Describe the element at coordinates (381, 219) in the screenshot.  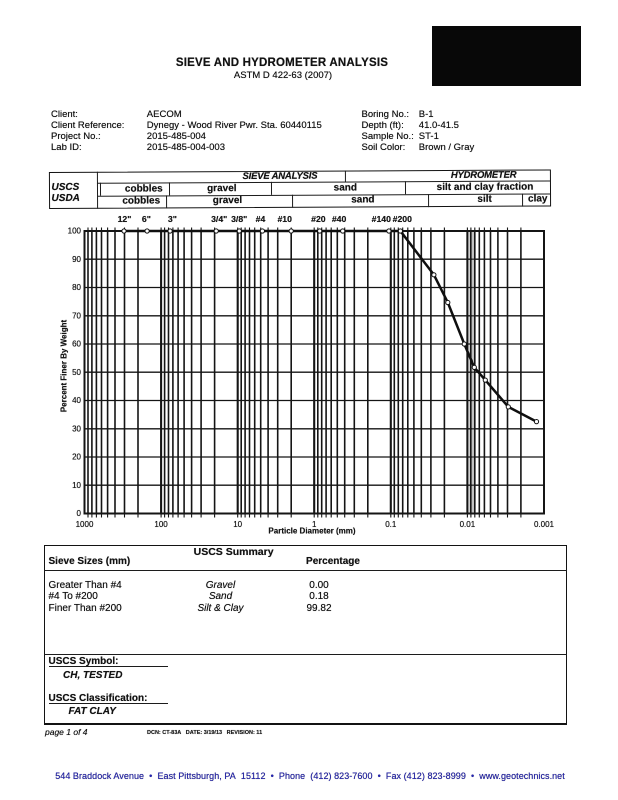
I see `svg-text: #140` at that location.